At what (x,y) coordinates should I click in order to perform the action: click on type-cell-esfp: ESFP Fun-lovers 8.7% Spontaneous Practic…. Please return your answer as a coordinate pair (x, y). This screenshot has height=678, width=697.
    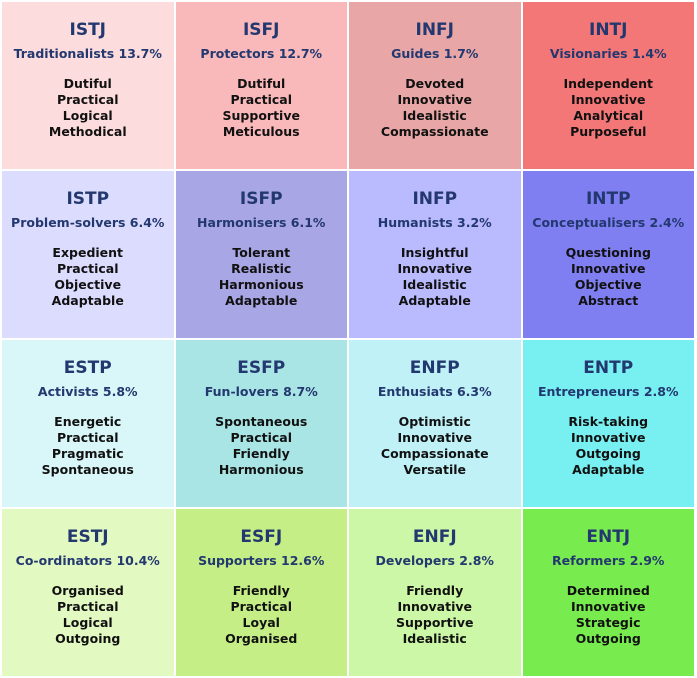
    Looking at the image, I should click on (261, 423).